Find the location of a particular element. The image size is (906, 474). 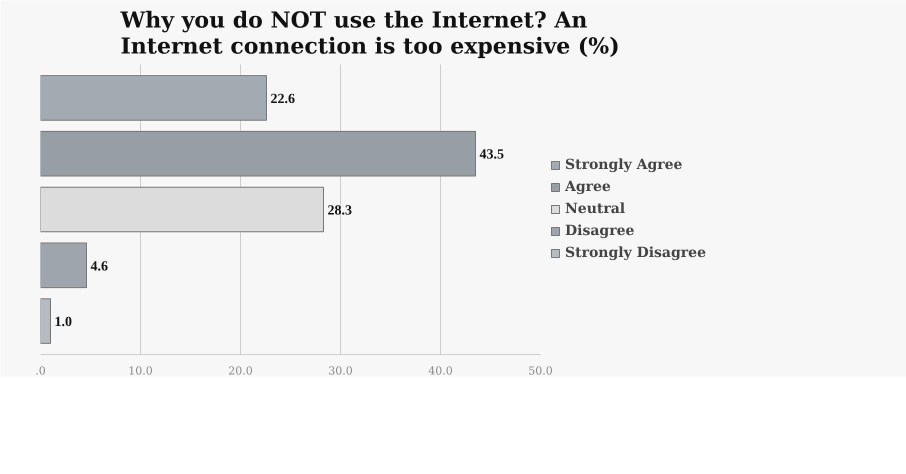

legend-label: Strongly Agree is located at coordinates (623, 165).